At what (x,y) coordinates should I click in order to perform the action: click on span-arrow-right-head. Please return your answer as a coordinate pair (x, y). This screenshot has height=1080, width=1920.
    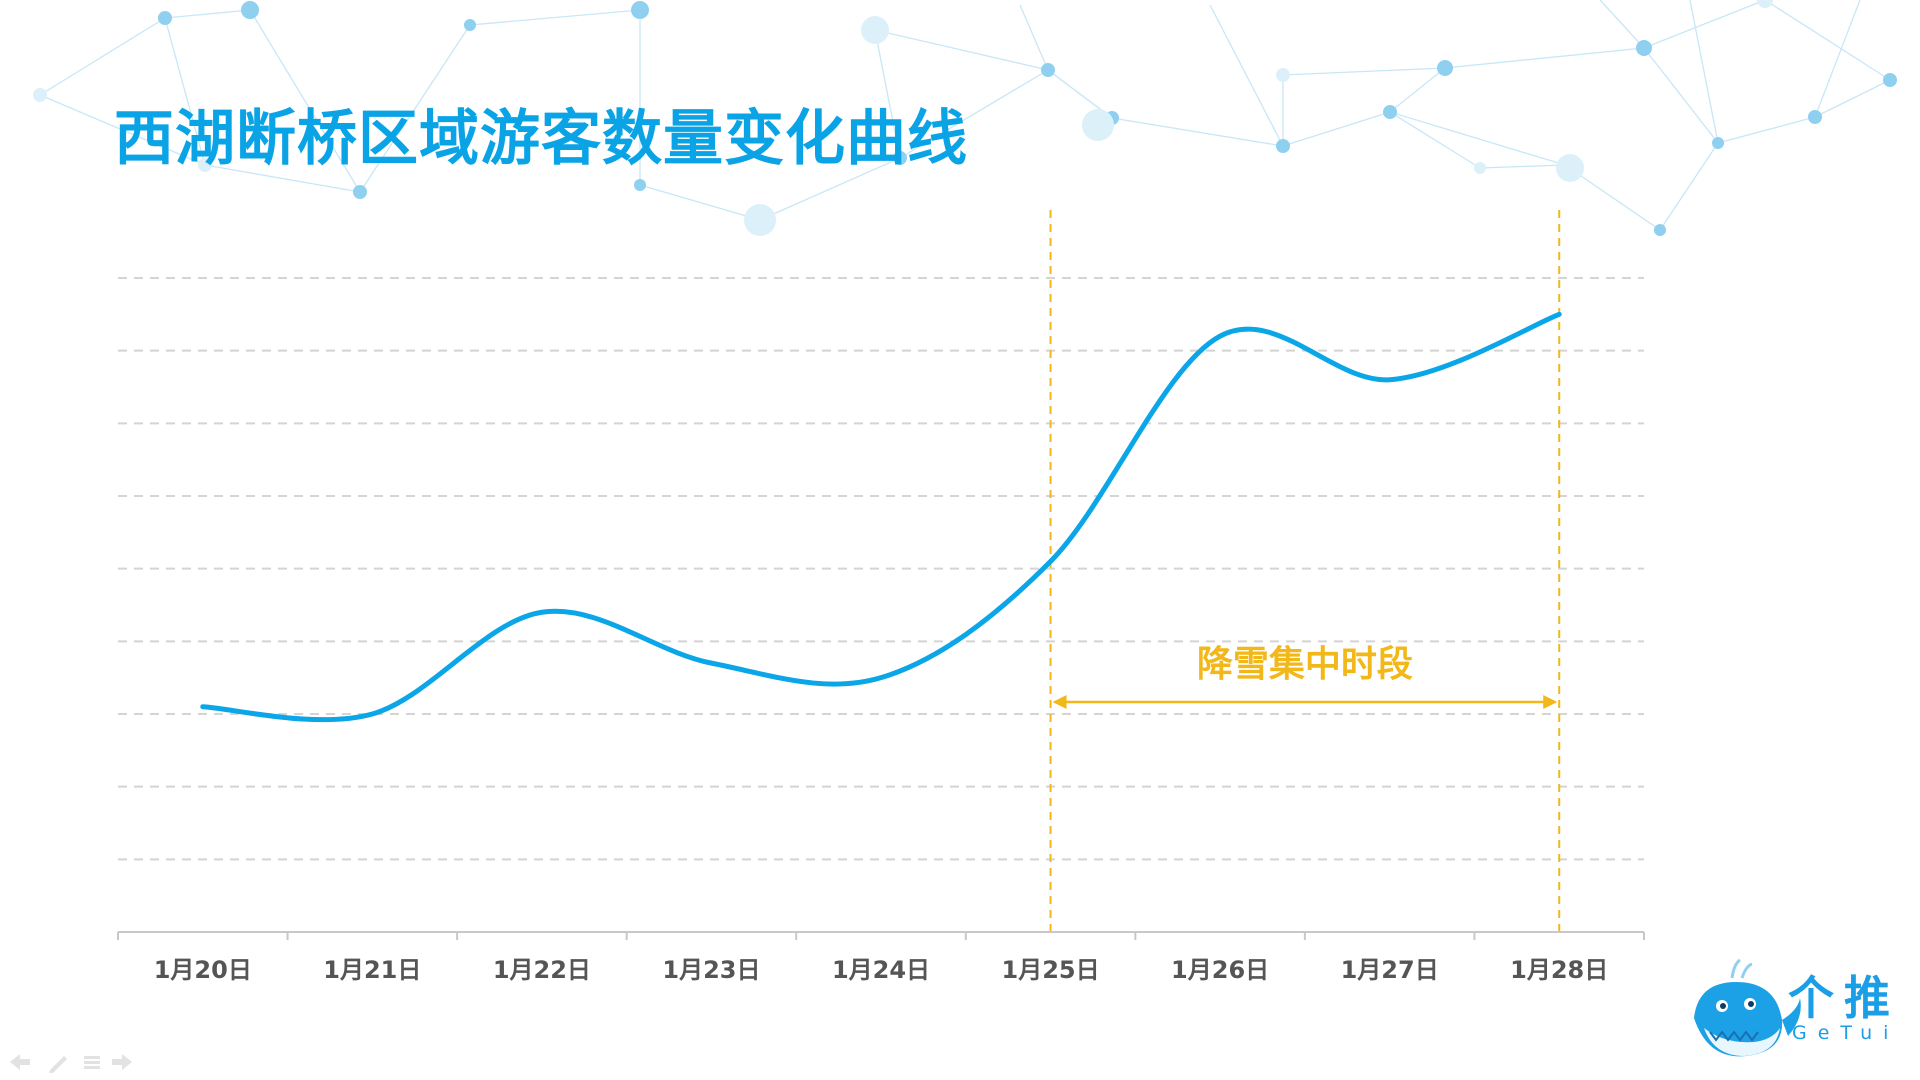
    Looking at the image, I should click on (1550, 702).